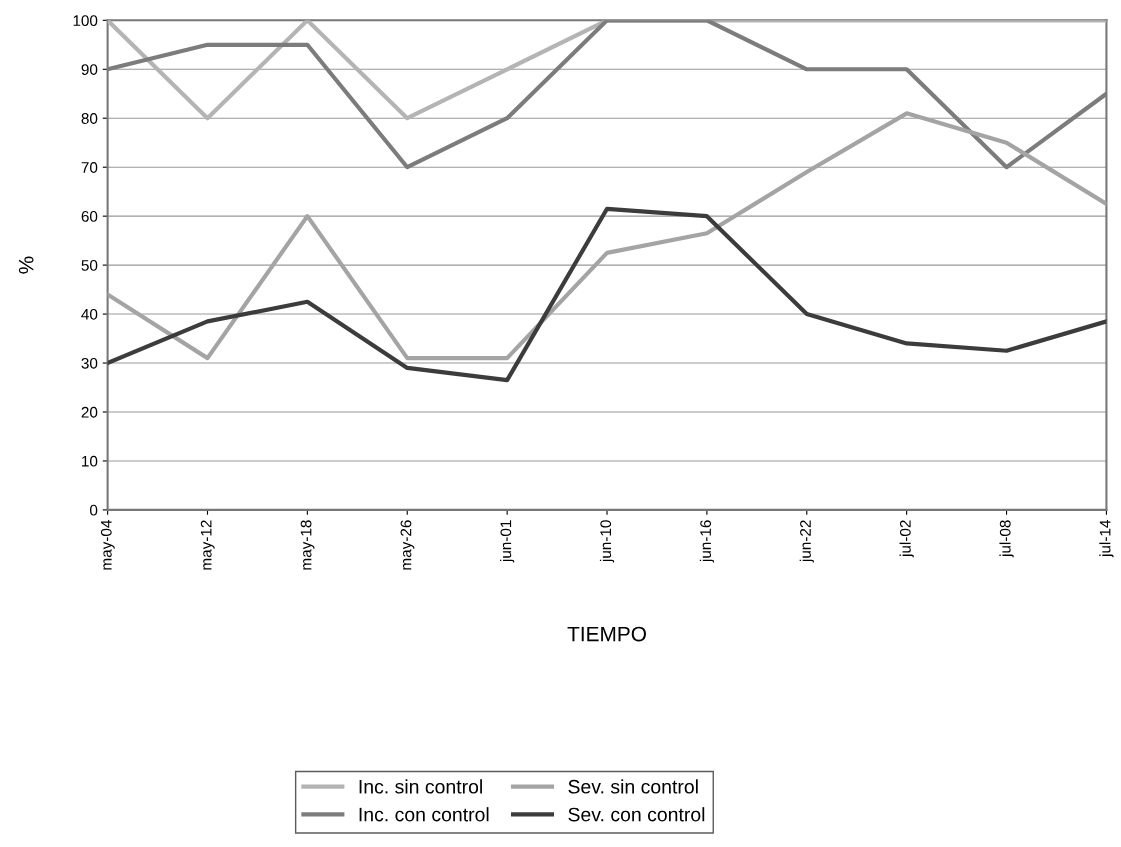 This screenshot has height=847, width=1121. What do you see at coordinates (1106, 539) in the screenshot?
I see `x-tick-label: jul-14` at bounding box center [1106, 539].